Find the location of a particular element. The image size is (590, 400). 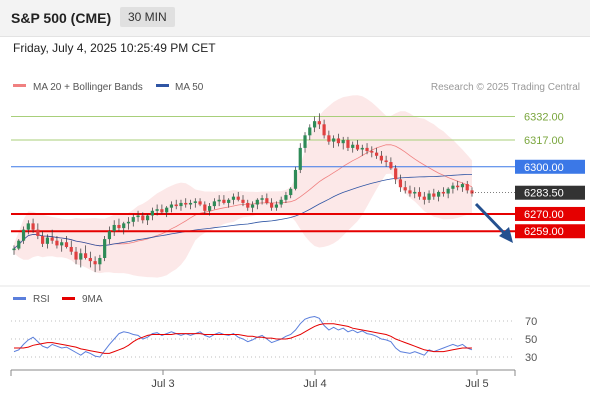

level-label-6332.00: 6332.00 is located at coordinates (544, 117).